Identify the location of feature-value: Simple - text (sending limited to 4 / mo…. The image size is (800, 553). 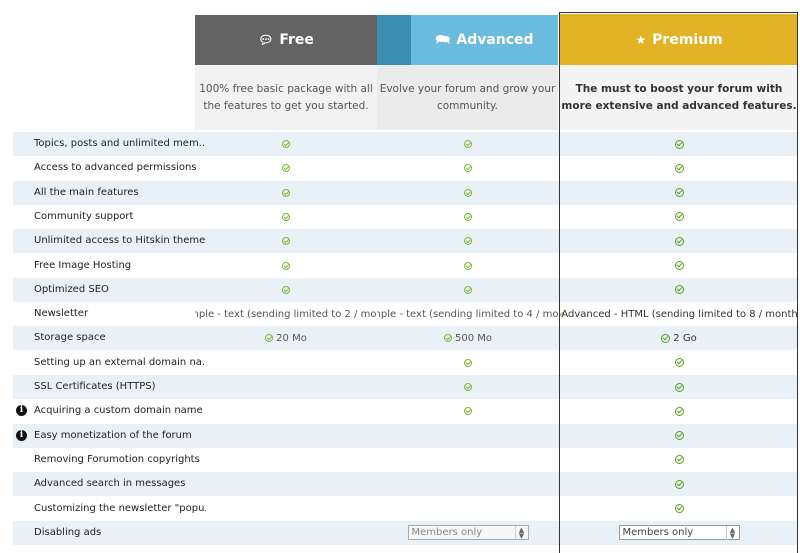
(468, 314).